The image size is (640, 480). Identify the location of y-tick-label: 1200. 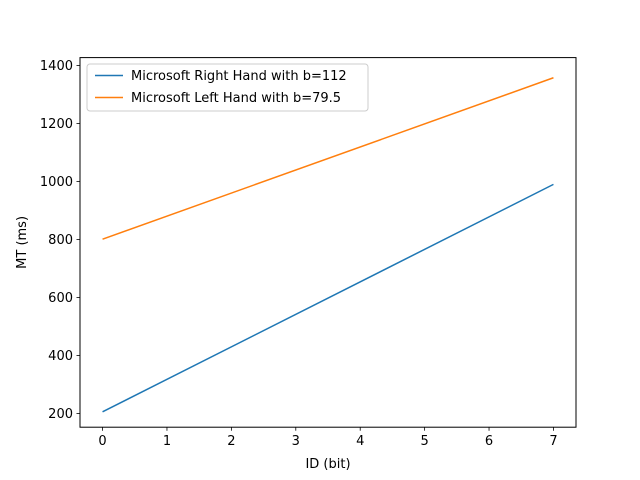
(56, 124).